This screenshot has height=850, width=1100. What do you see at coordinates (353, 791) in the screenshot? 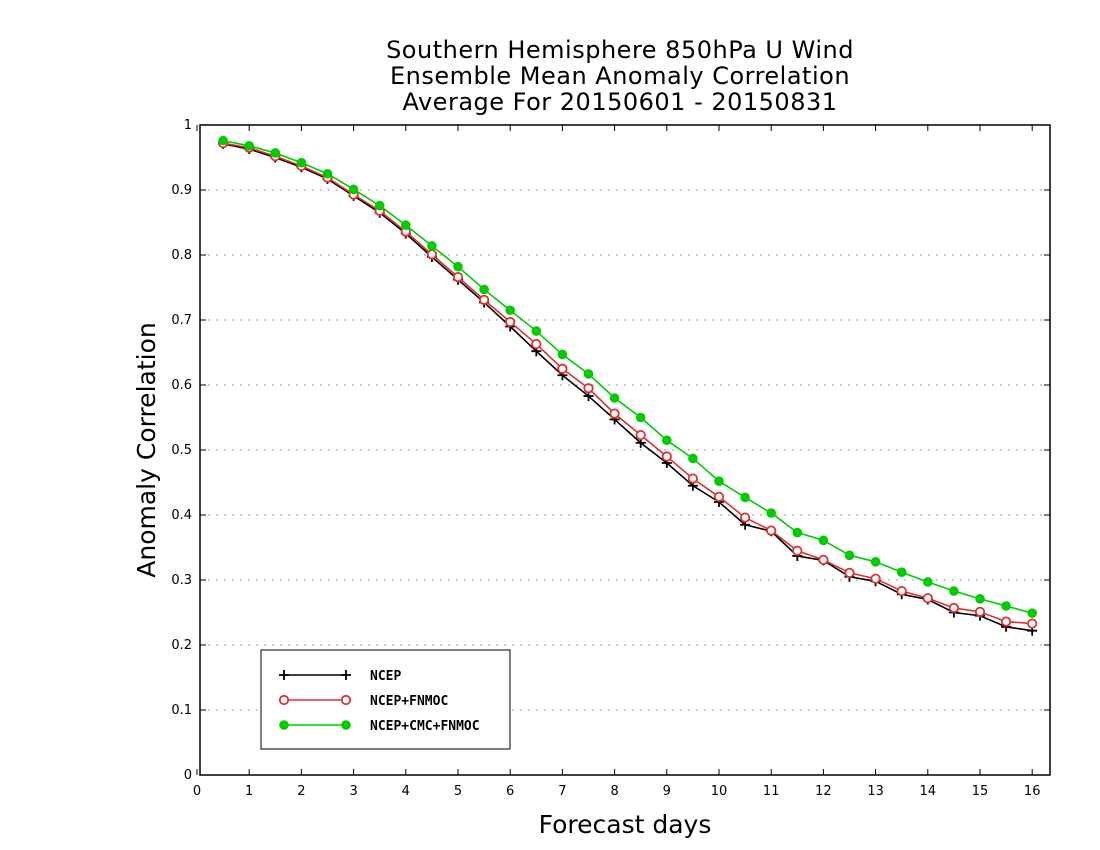
I see `x-tick-label-3: 3` at bounding box center [353, 791].